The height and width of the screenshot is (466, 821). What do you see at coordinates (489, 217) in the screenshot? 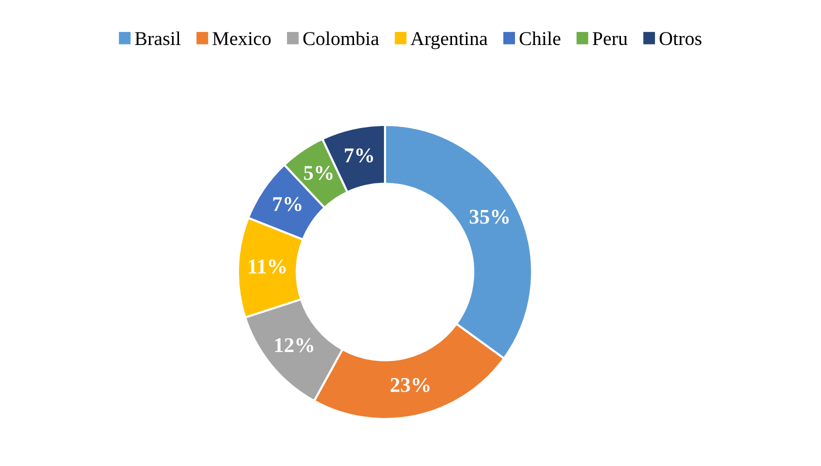
I see `data-label: 35%` at bounding box center [489, 217].